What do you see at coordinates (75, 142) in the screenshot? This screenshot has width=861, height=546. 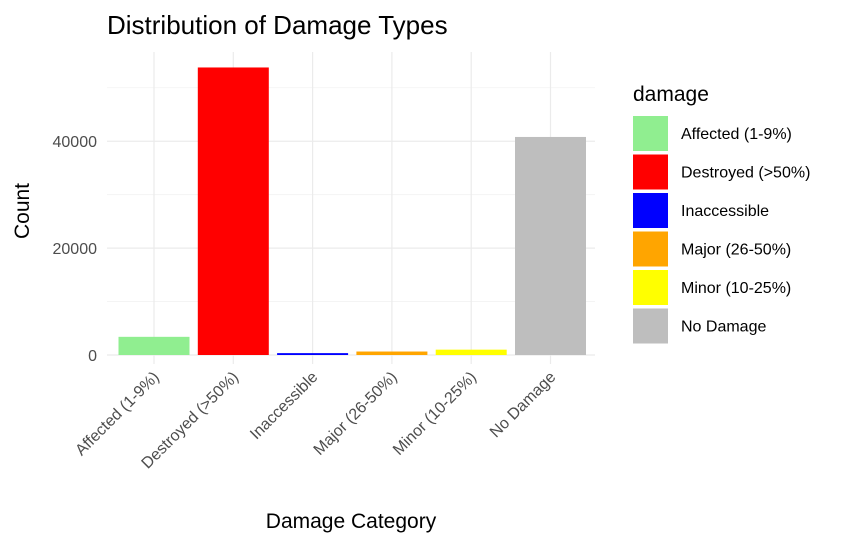 I see `y-tick-label: 40000` at bounding box center [75, 142].